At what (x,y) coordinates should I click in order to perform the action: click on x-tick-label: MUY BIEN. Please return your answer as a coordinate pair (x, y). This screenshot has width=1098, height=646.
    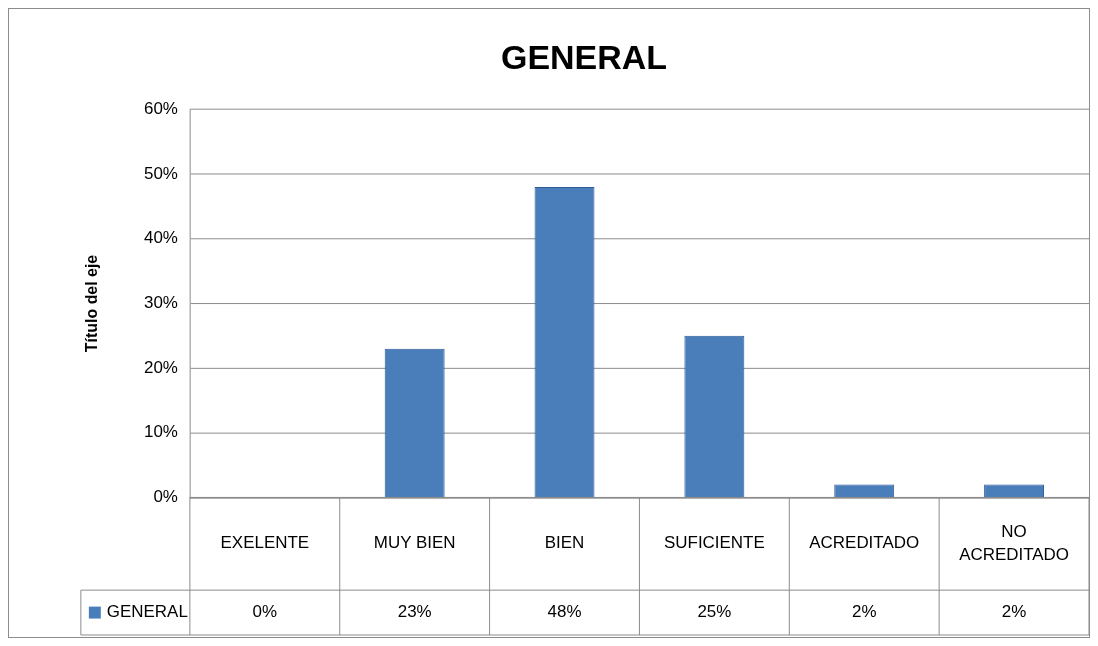
    Looking at the image, I should click on (414, 543).